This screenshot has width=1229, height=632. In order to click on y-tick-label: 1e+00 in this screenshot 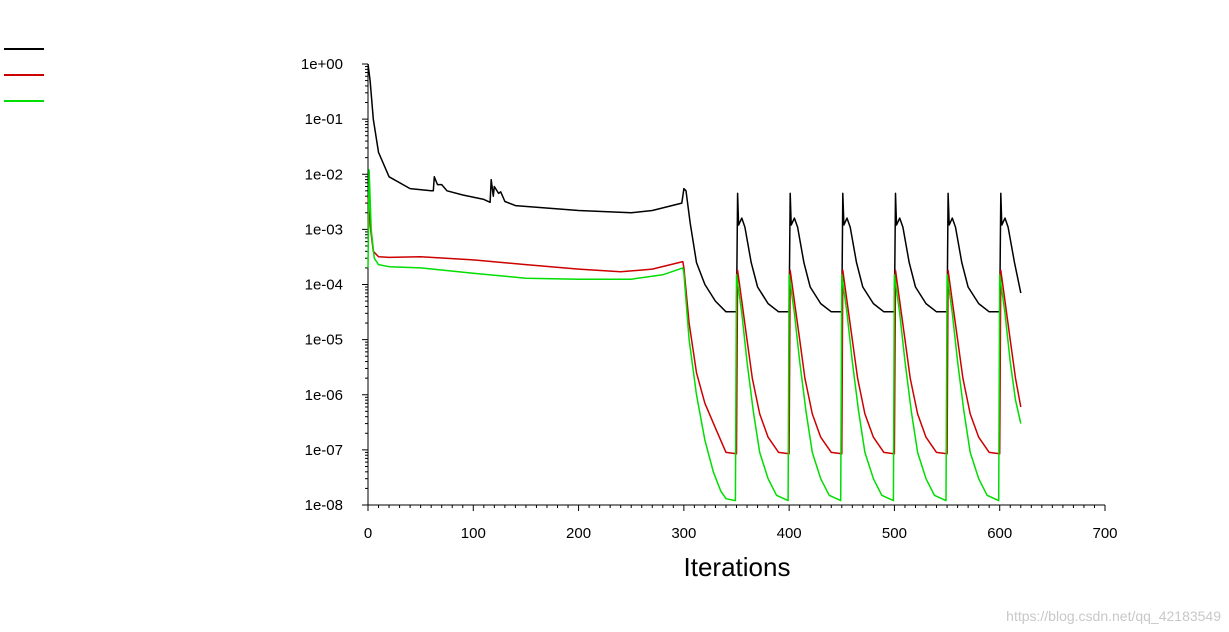, I will do `click(322, 64)`.